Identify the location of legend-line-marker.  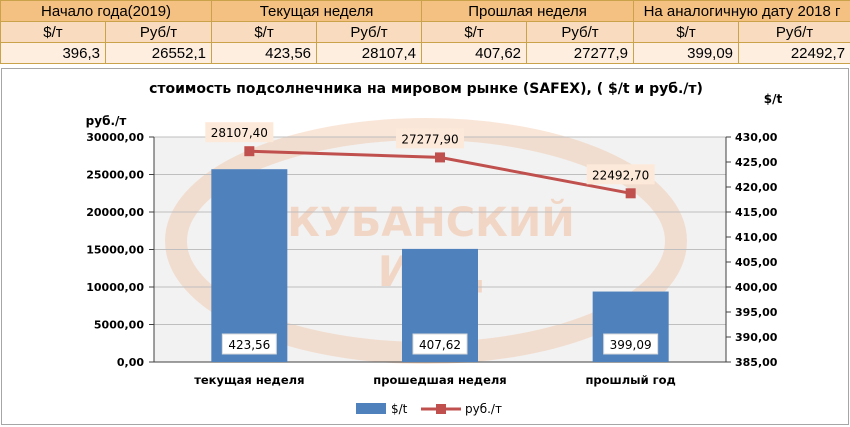
(441, 409).